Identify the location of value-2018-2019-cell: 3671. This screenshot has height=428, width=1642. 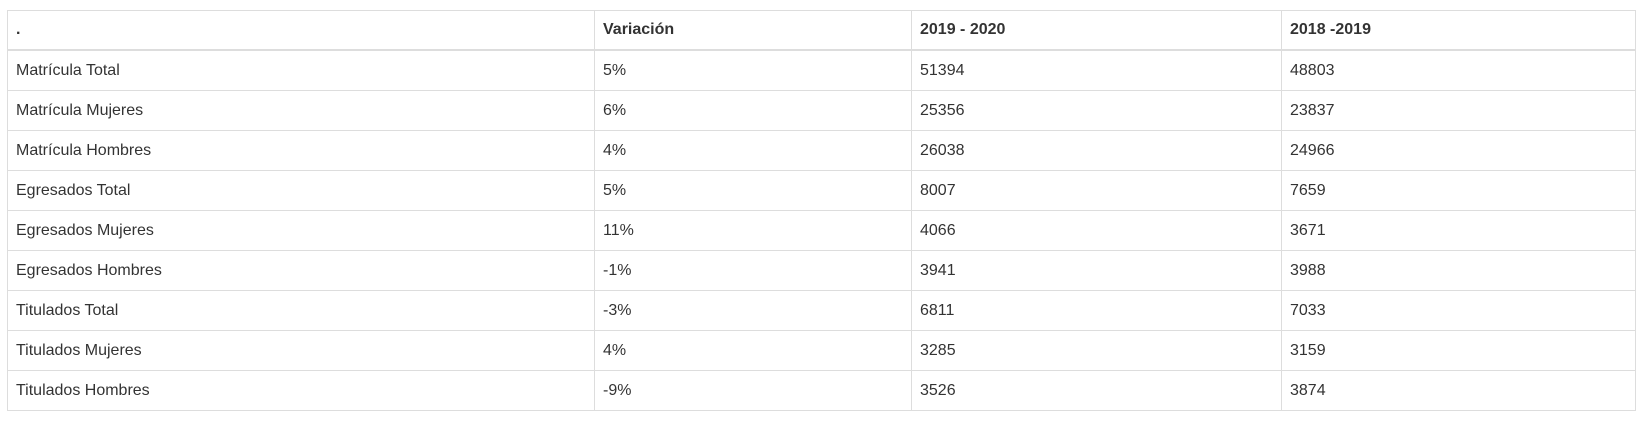
(1458, 230).